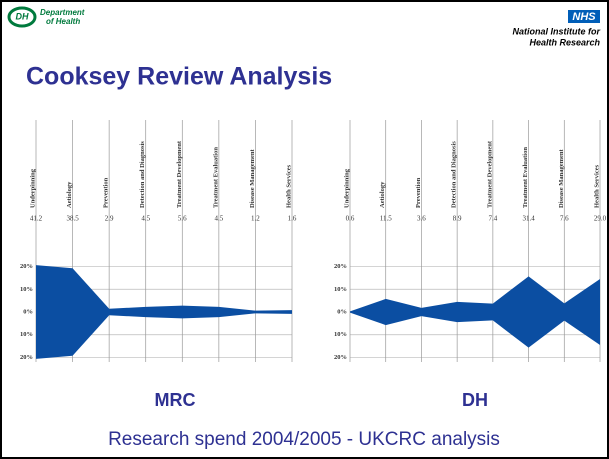  Describe the element at coordinates (63, 21) in the screenshot. I see `dh-name: of Health` at that location.